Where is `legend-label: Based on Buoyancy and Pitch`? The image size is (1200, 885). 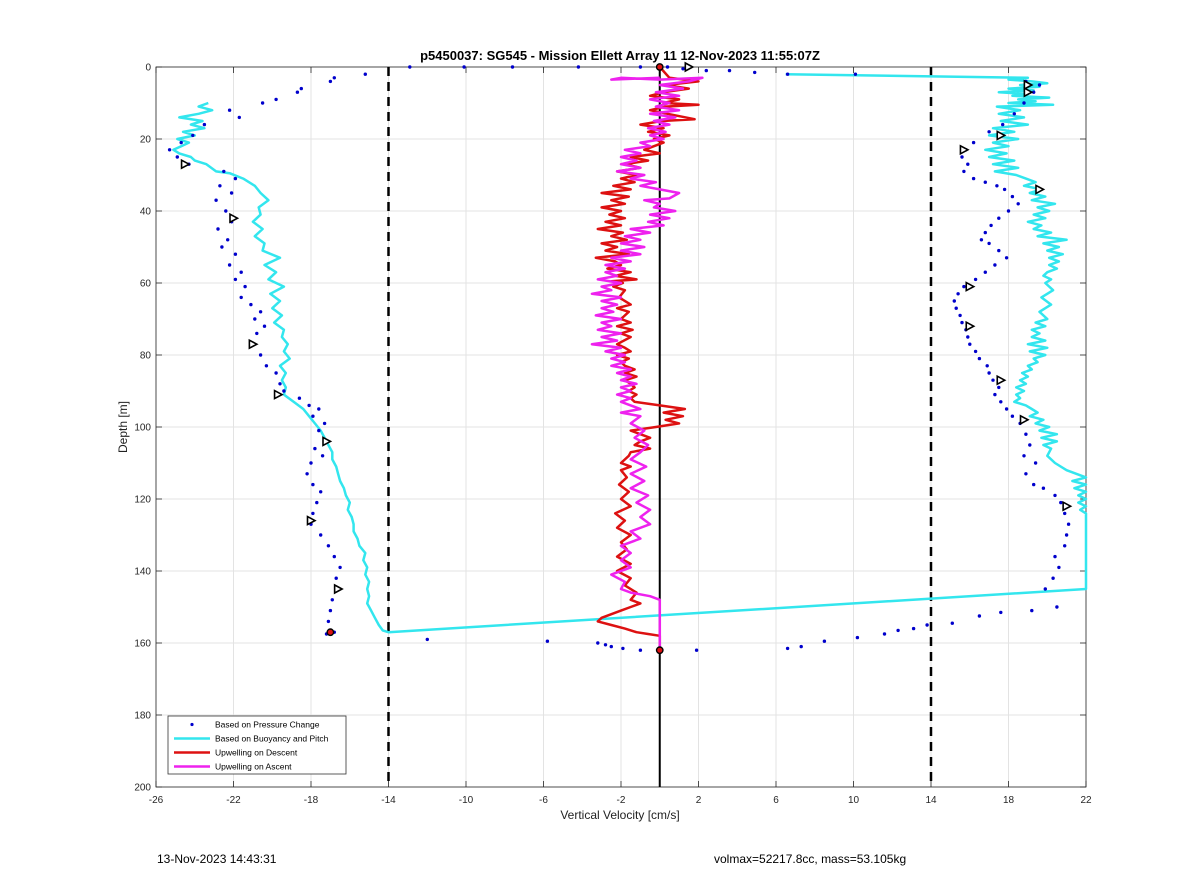 legend-label: Based on Buoyancy and Pitch is located at coordinates (272, 739).